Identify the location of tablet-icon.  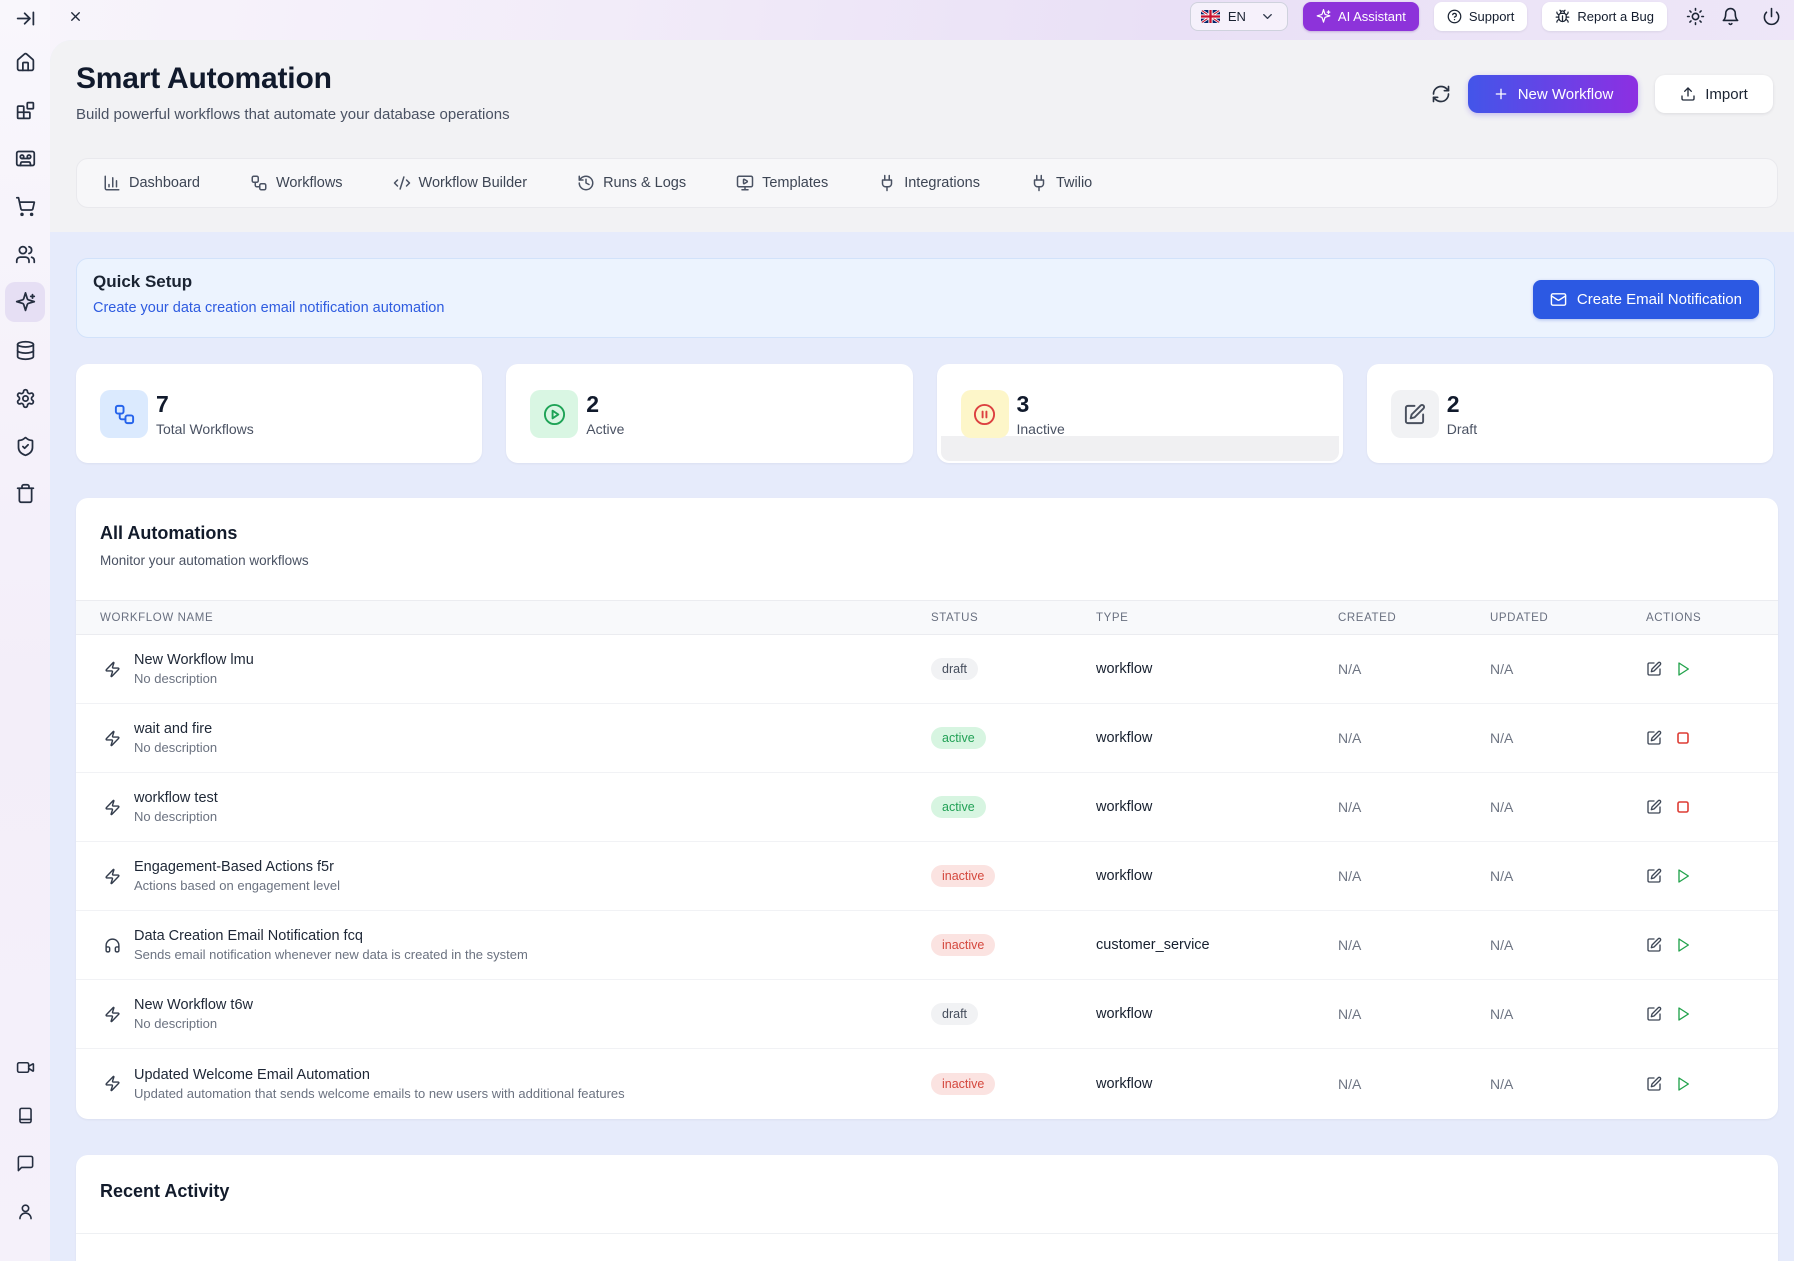
(25, 1115).